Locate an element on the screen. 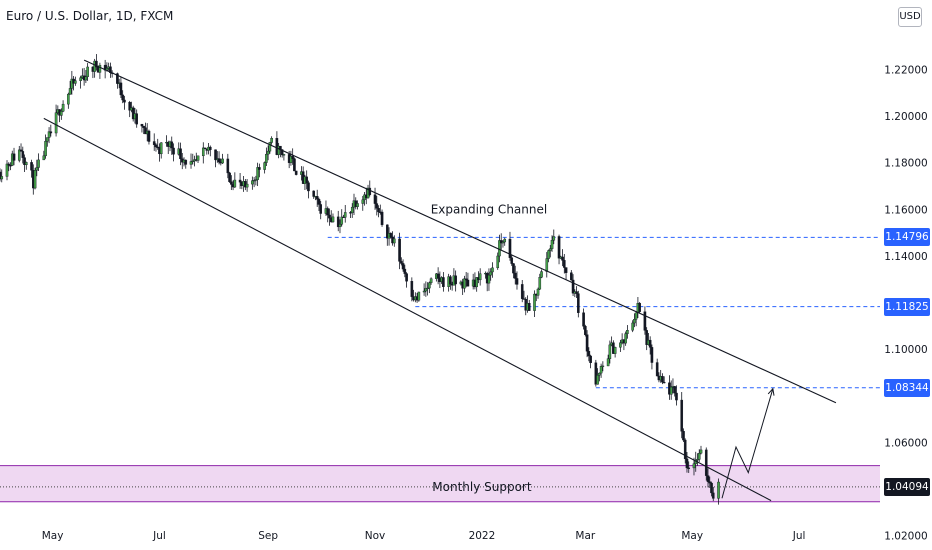 Image resolution: width=932 pixels, height=550 pixels. annotation-monthly-support: Monthly Support is located at coordinates (482, 487).